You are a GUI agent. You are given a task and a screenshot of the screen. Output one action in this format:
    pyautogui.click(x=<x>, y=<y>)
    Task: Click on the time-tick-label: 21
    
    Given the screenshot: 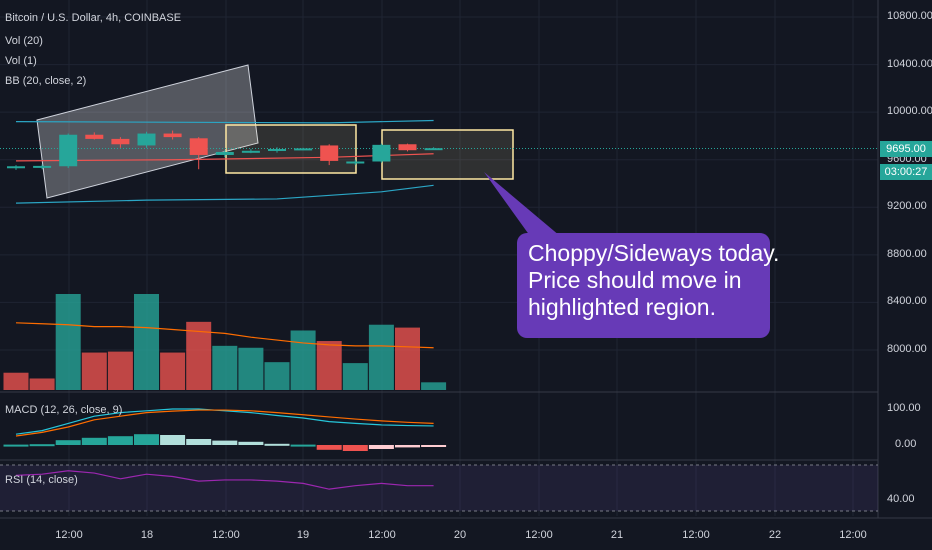 What is the action you would take?
    pyautogui.click(x=617, y=535)
    